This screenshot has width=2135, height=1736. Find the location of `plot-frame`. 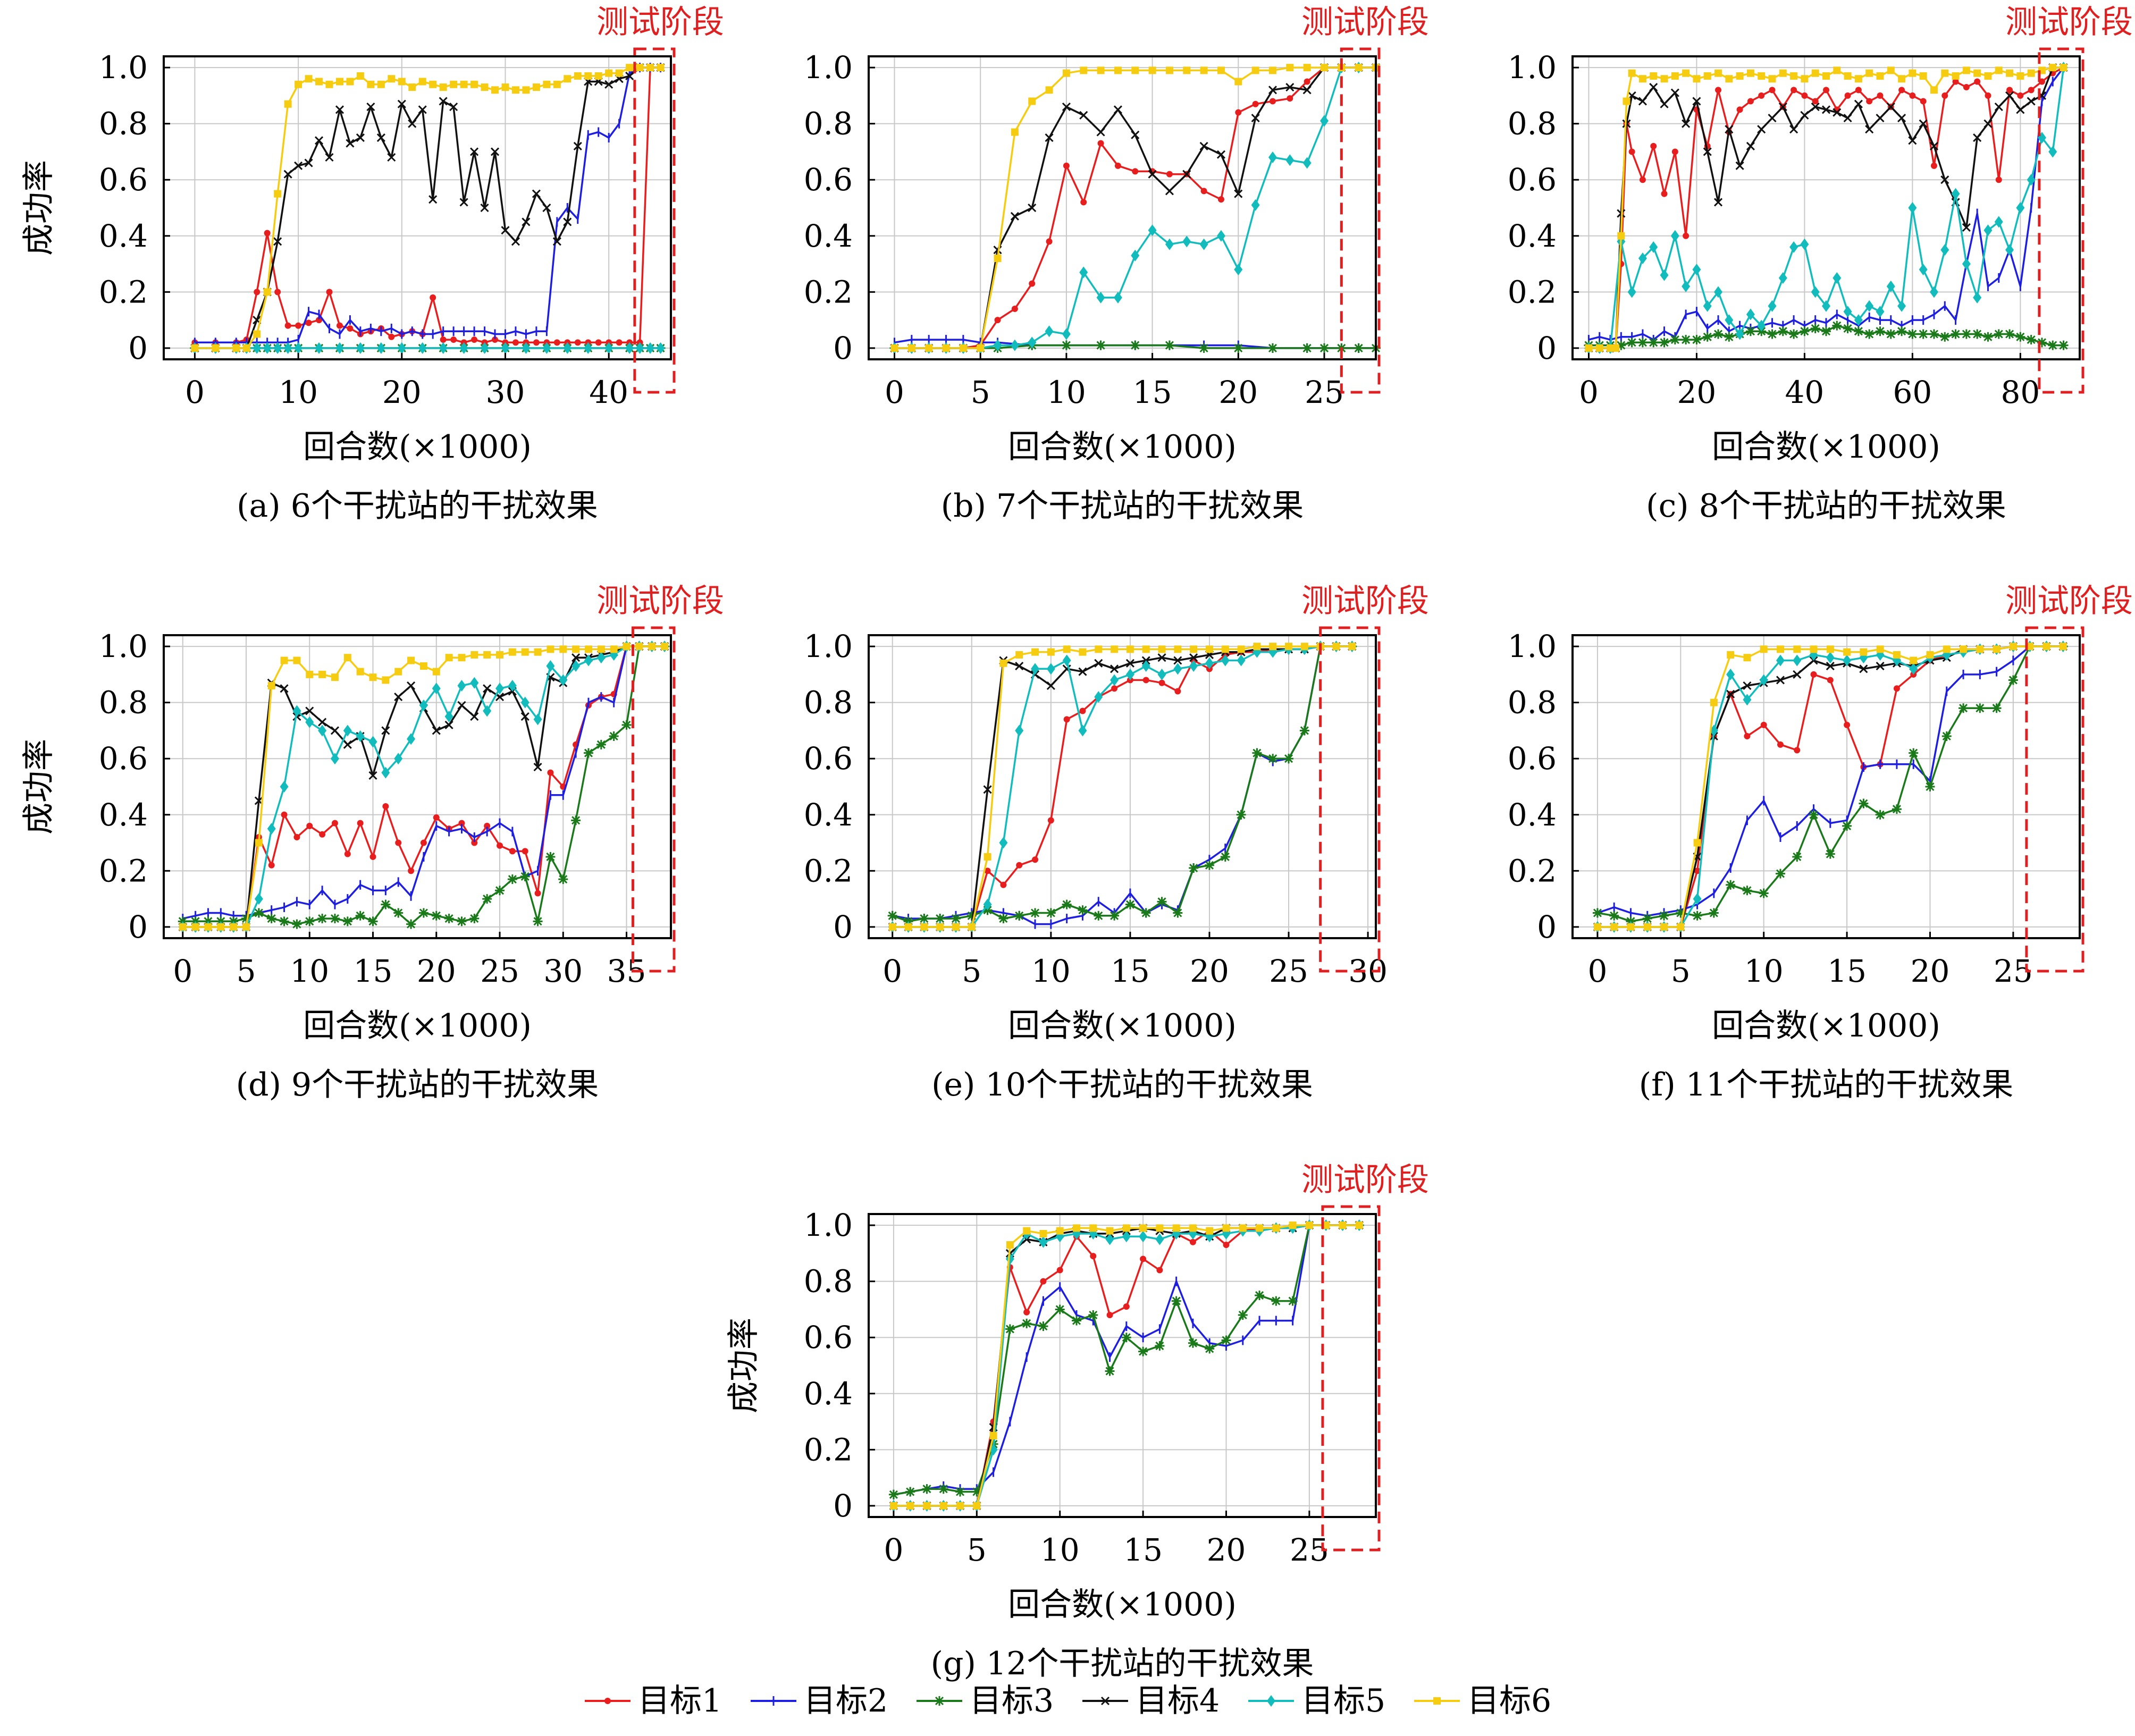

plot-frame is located at coordinates (1826, 207).